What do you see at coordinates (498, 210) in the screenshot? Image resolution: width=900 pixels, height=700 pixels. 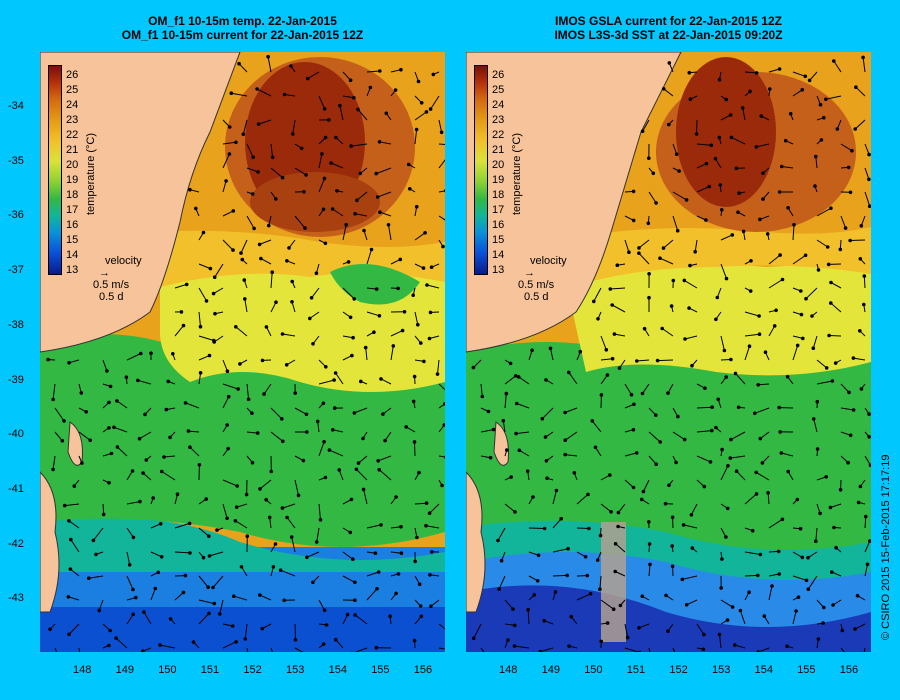 I see `colorbar-tick-label: 17` at bounding box center [498, 210].